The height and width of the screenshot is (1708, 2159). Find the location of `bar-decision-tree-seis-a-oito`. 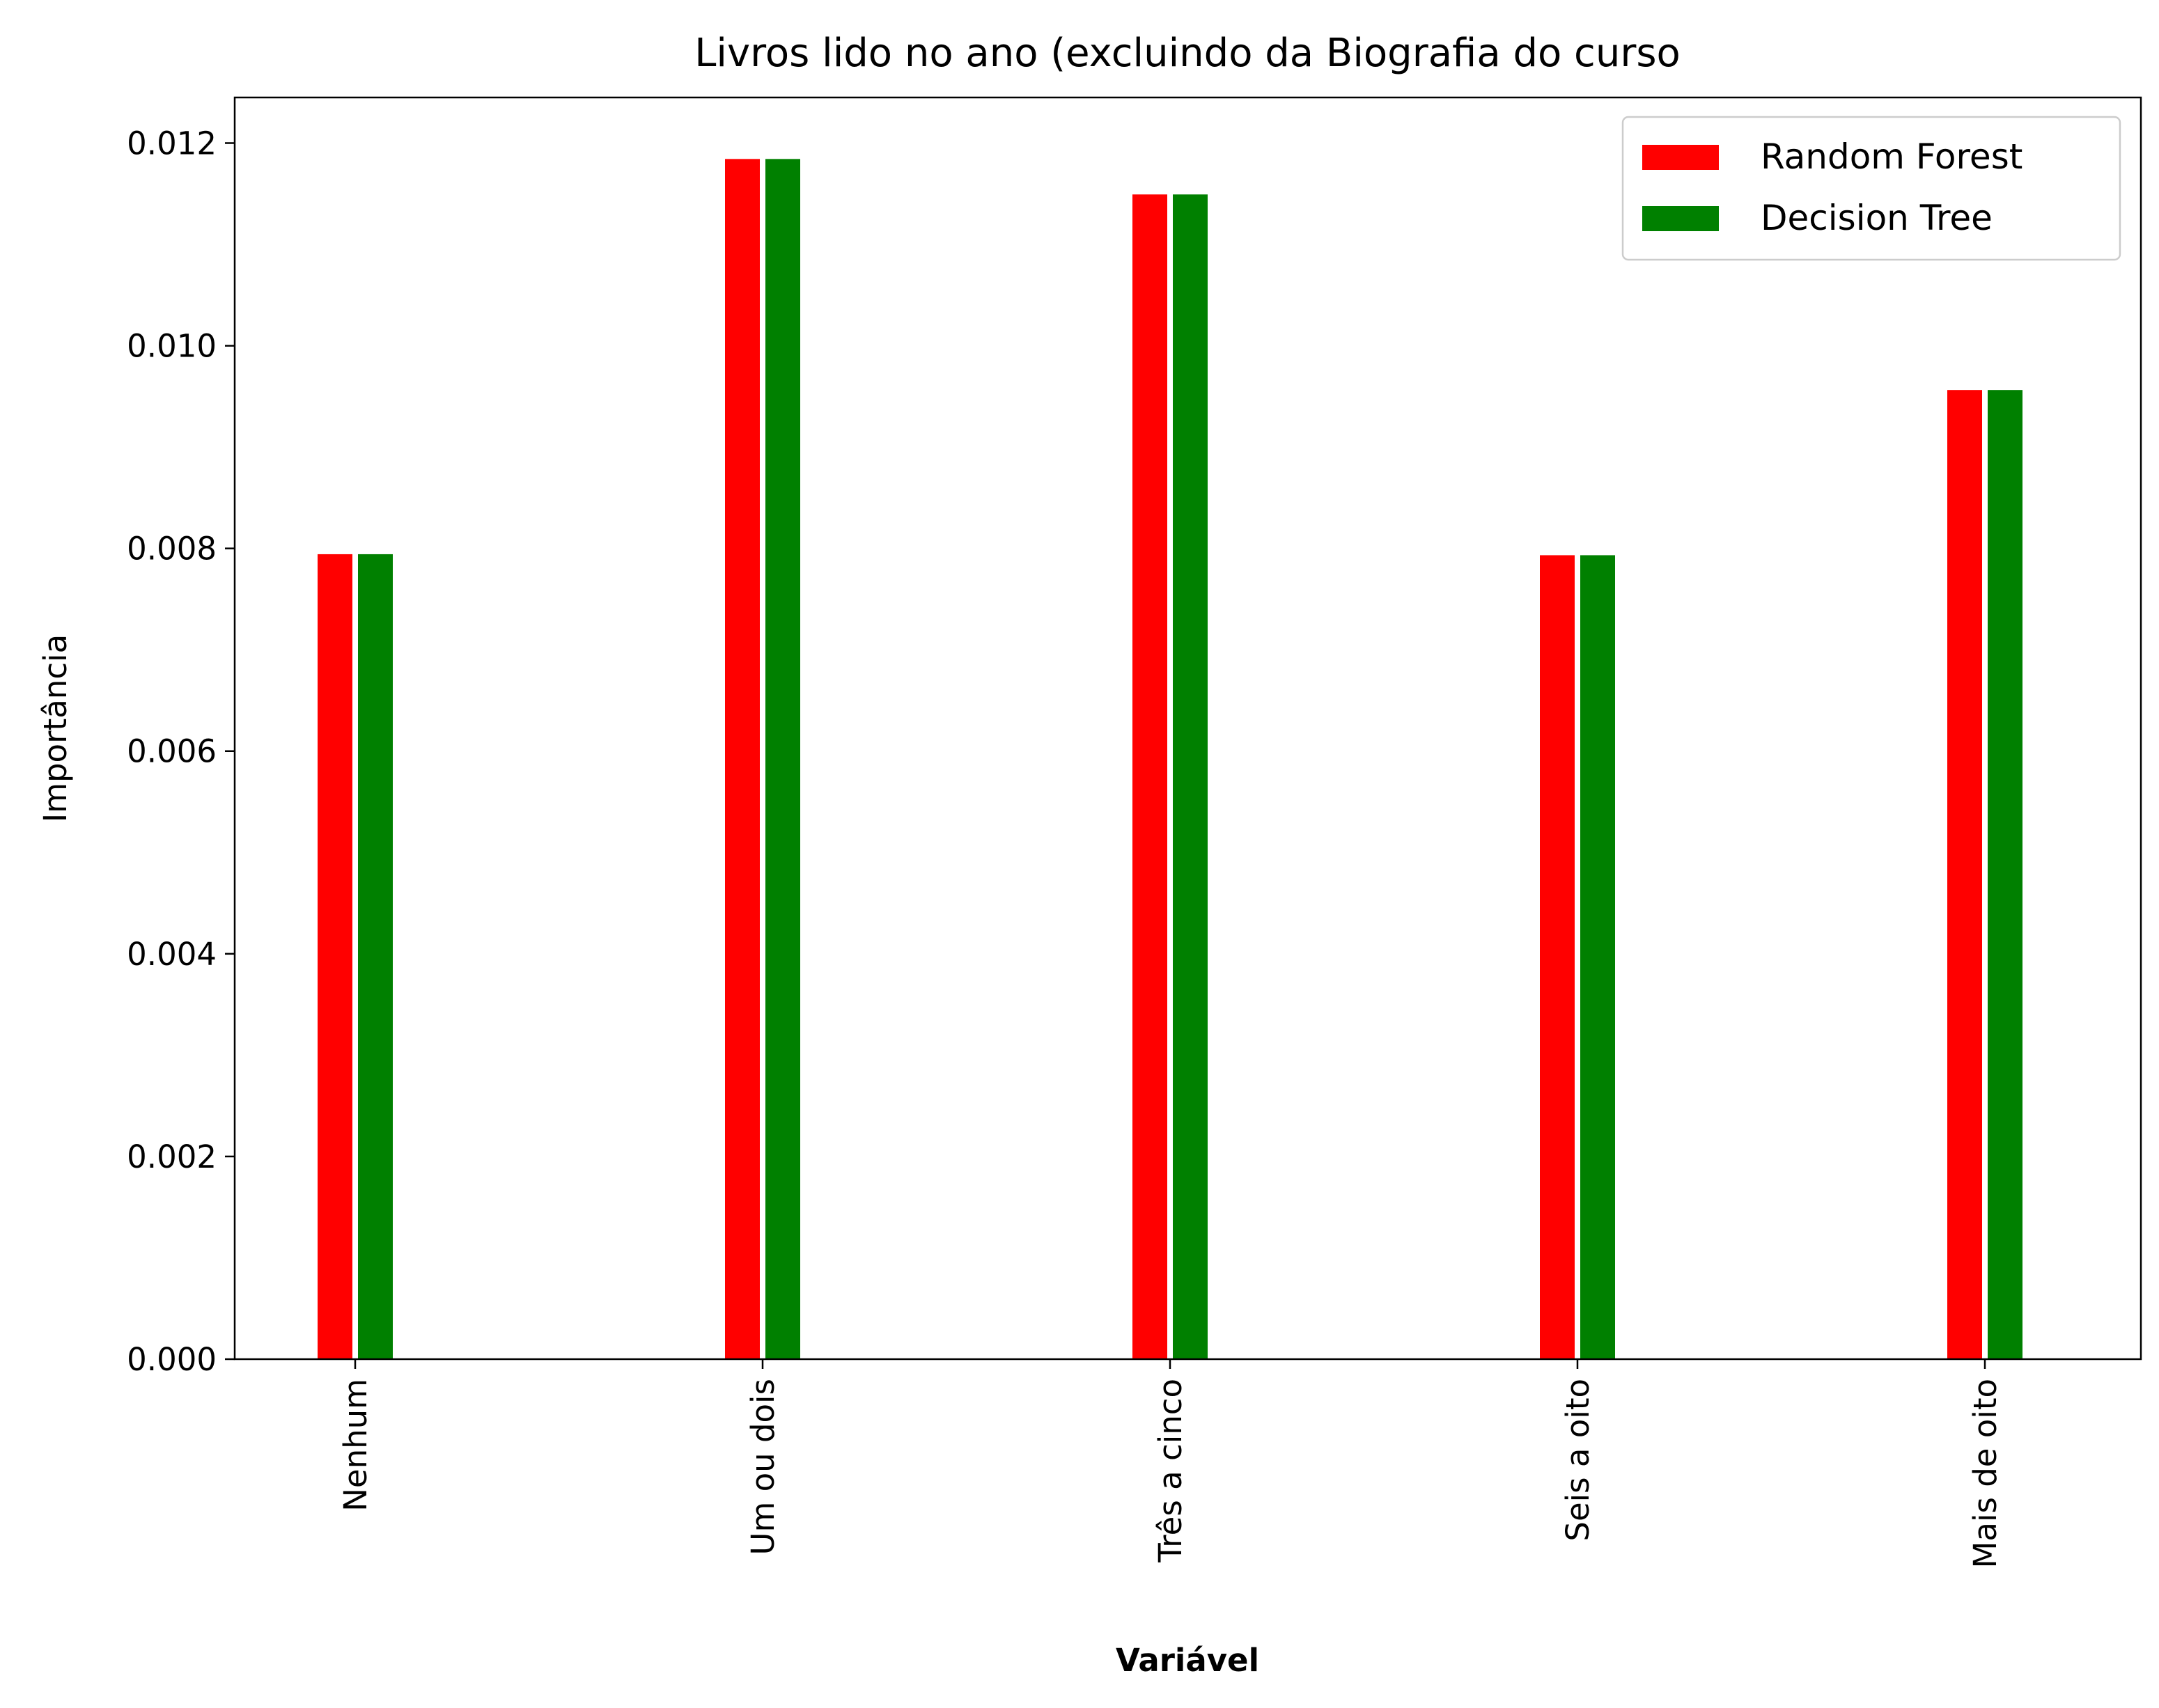

bar-decision-tree-seis-a-oito is located at coordinates (1597, 957).